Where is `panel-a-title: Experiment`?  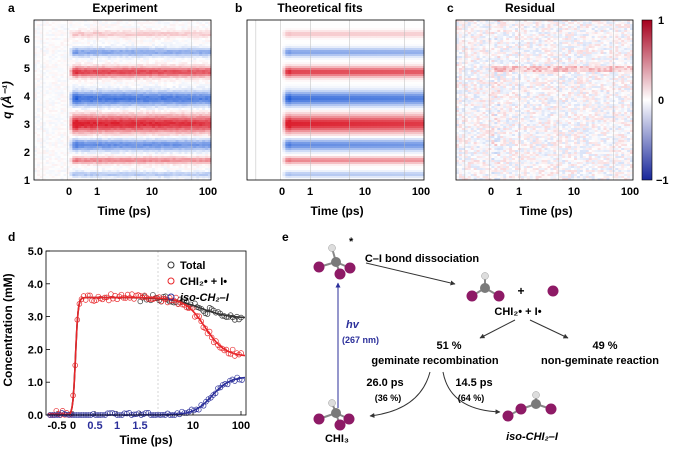 panel-a-title: Experiment is located at coordinates (124, 8).